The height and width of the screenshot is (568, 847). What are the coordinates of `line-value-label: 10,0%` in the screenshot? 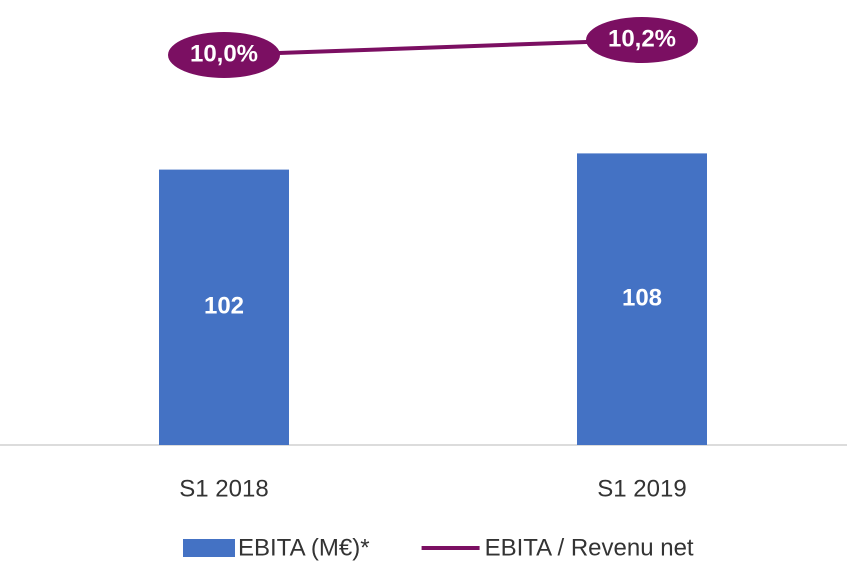 It's located at (224, 53).